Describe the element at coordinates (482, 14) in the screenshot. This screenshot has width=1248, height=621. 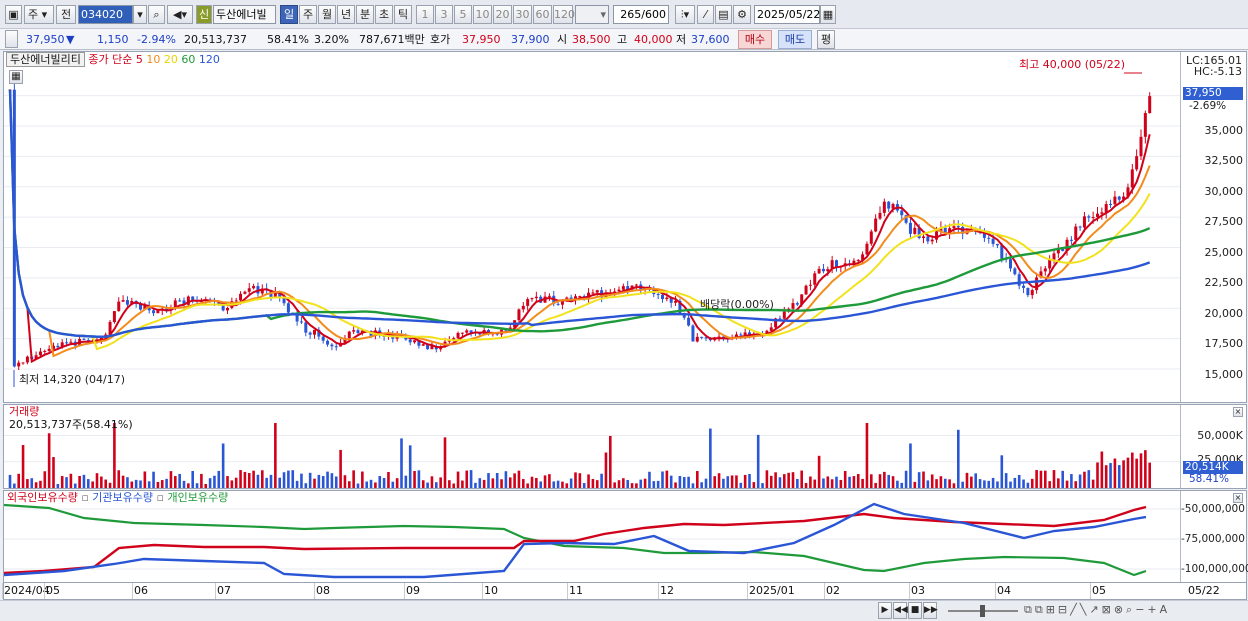
I see `interval-10-button: 10` at that location.